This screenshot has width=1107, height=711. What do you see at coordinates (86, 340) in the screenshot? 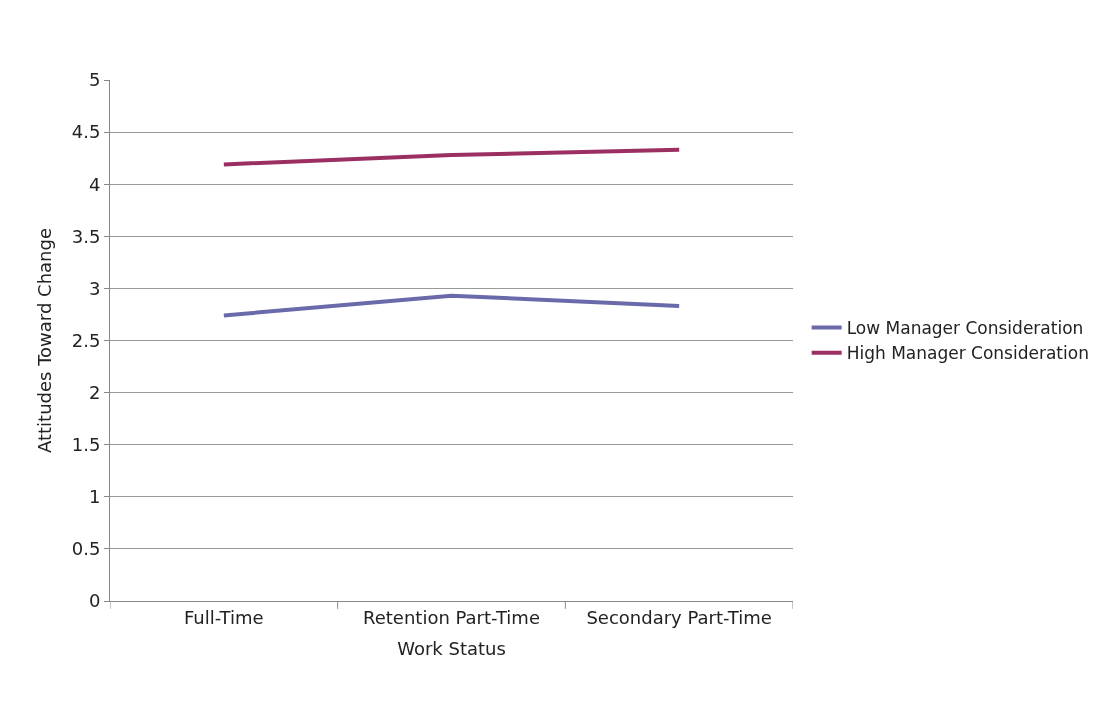
I see `y-tick-label: 2.5` at bounding box center [86, 340].